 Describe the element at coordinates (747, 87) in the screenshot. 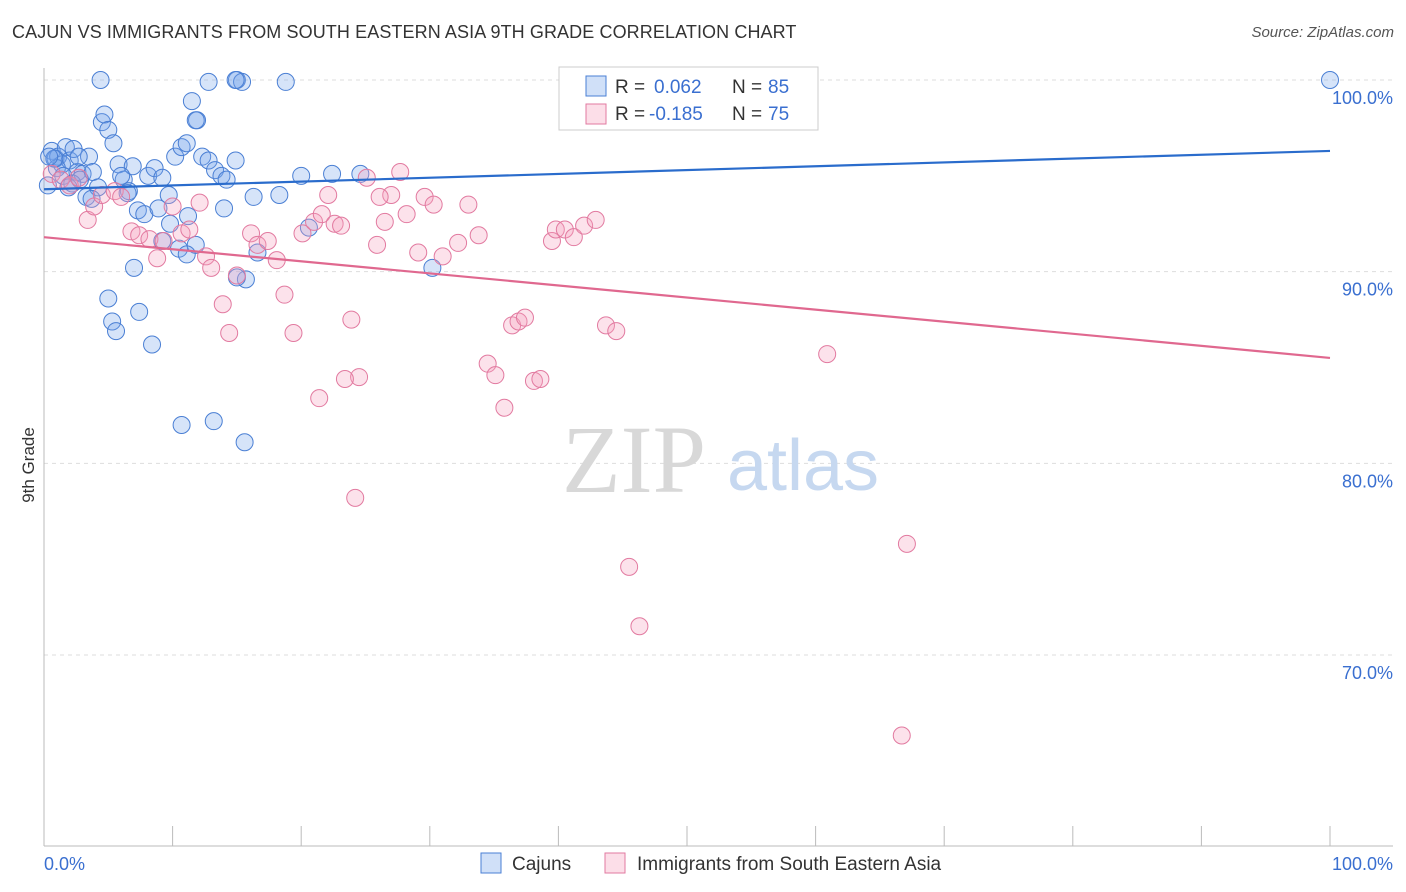

I see `stats-n-label-cajuns: N =` at that location.